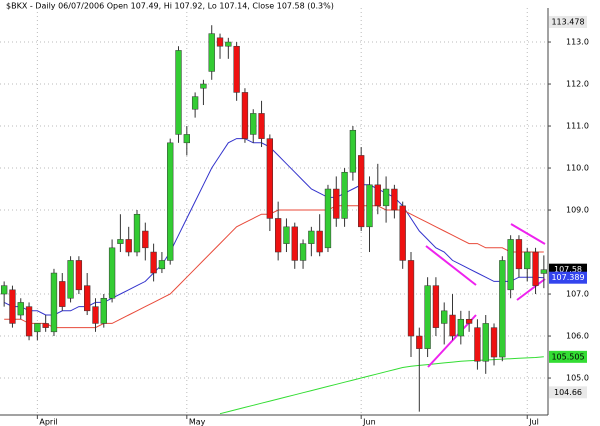  What do you see at coordinates (533, 422) in the screenshot?
I see `x-tick-label: Jul` at bounding box center [533, 422].